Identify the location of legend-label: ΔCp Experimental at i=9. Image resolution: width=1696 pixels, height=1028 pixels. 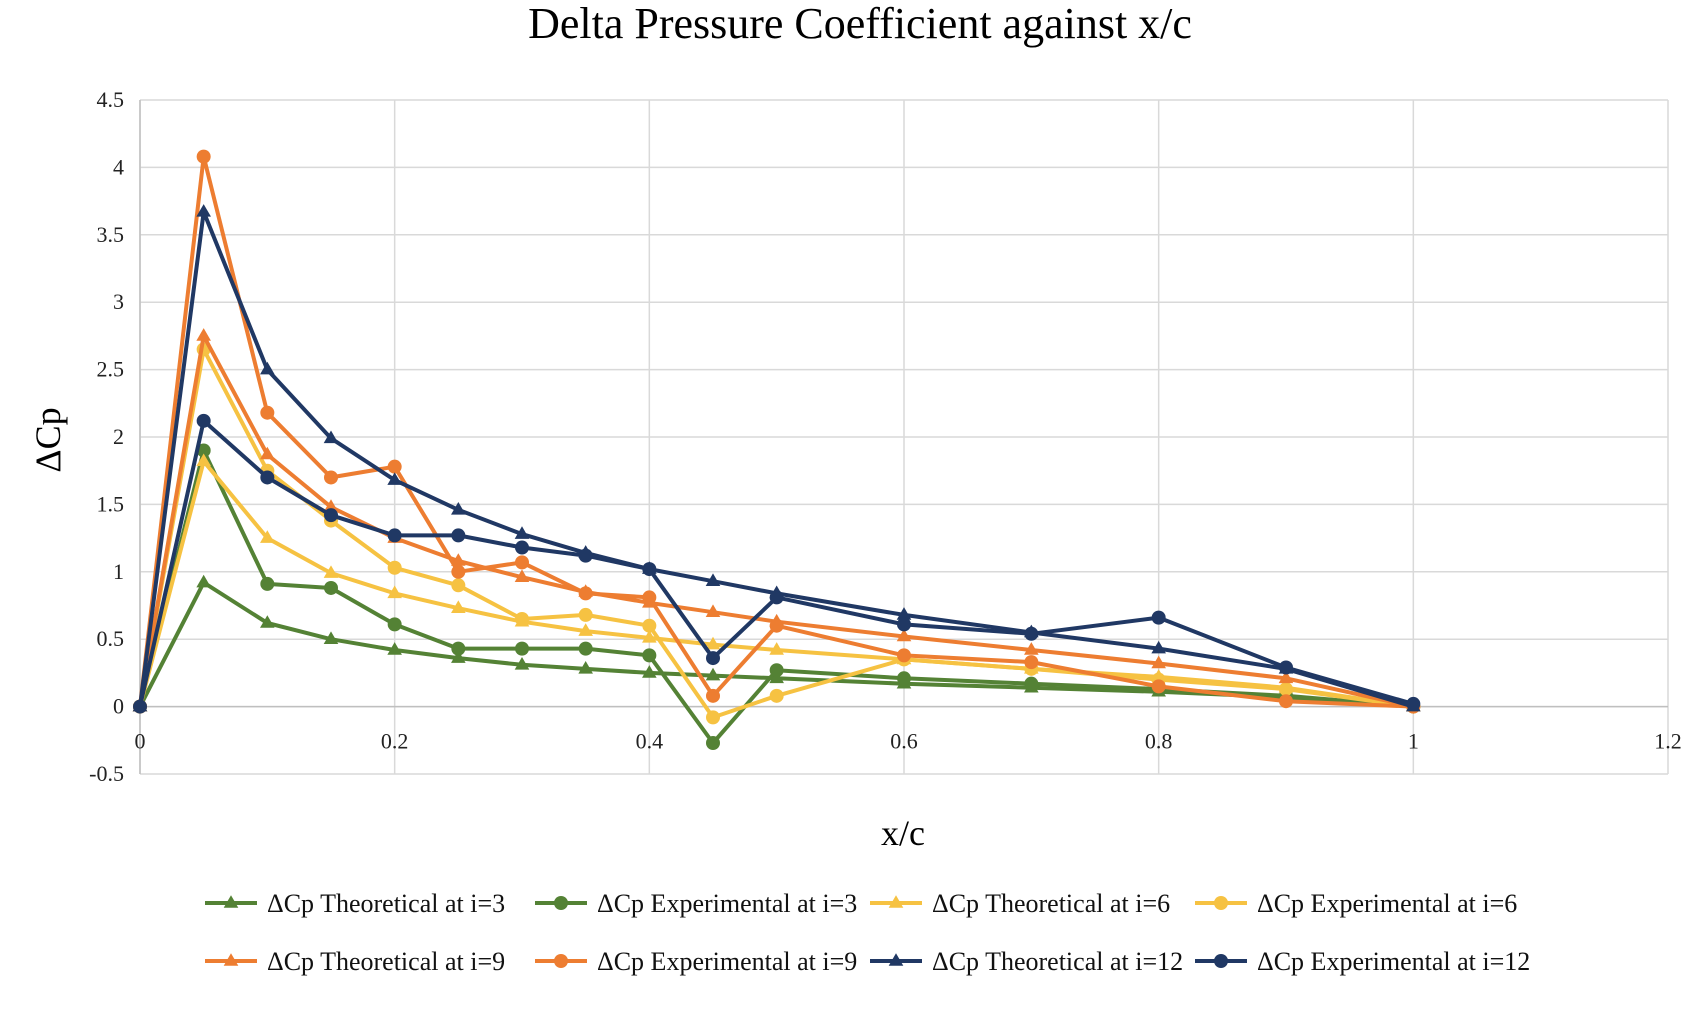
(727, 961).